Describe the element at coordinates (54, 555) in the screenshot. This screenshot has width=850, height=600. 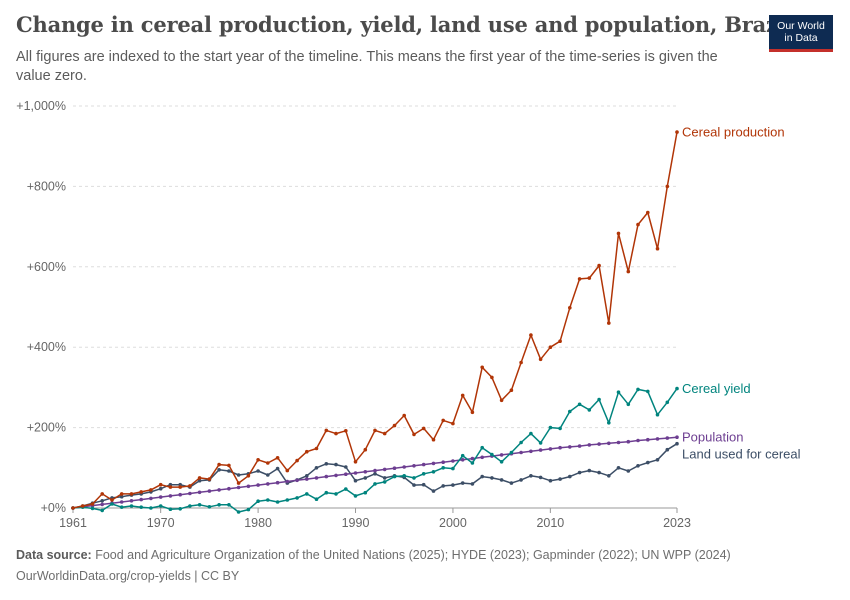
I see `data-source-label: Data source:` at that location.